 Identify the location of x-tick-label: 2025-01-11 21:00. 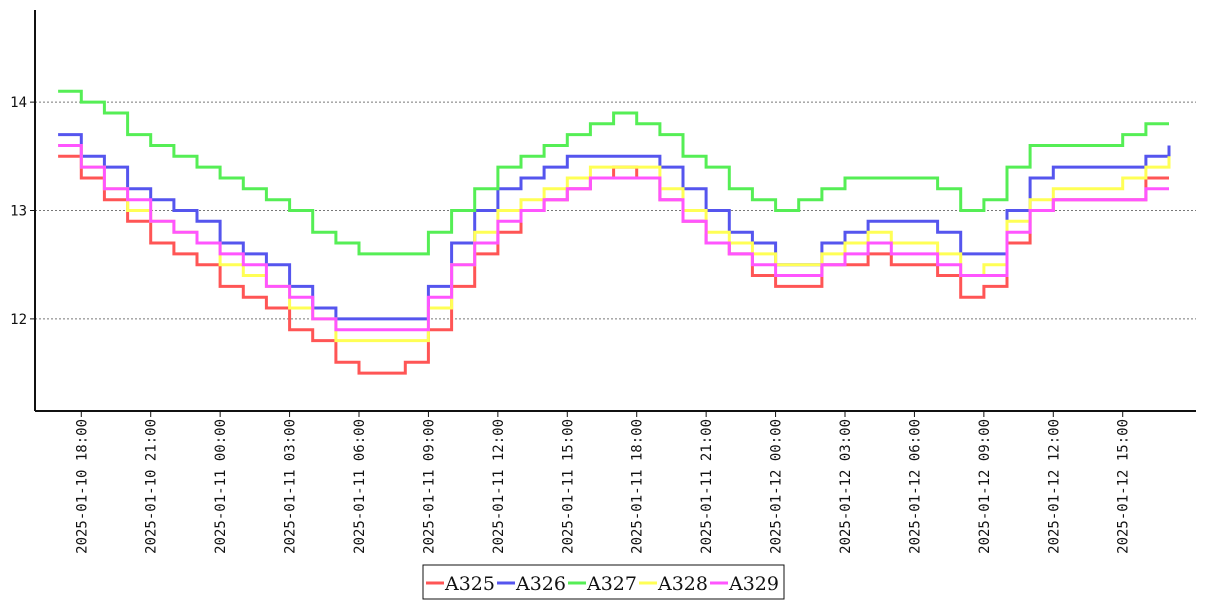
(707, 486).